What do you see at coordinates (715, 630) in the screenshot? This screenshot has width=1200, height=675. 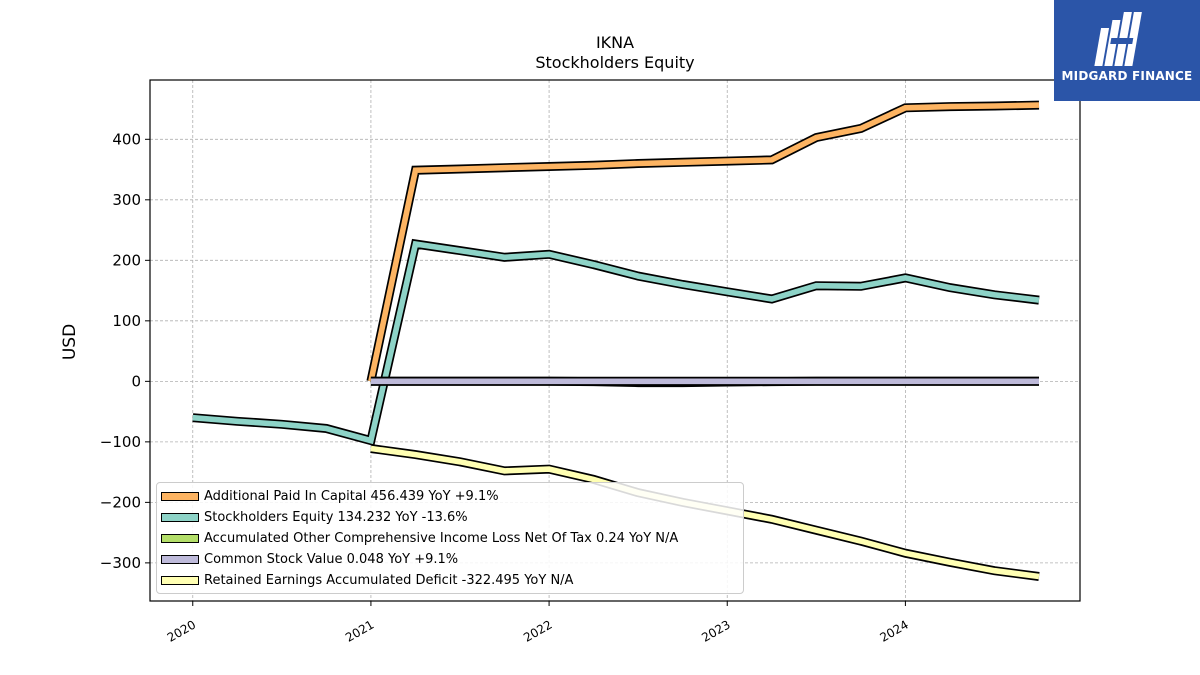 I see `x-tick-label: 2023` at bounding box center [715, 630].